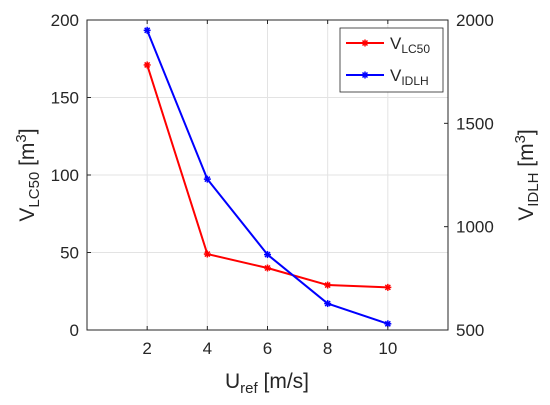  Describe the element at coordinates (207, 348) in the screenshot. I see `x-tick-label: 4` at that location.